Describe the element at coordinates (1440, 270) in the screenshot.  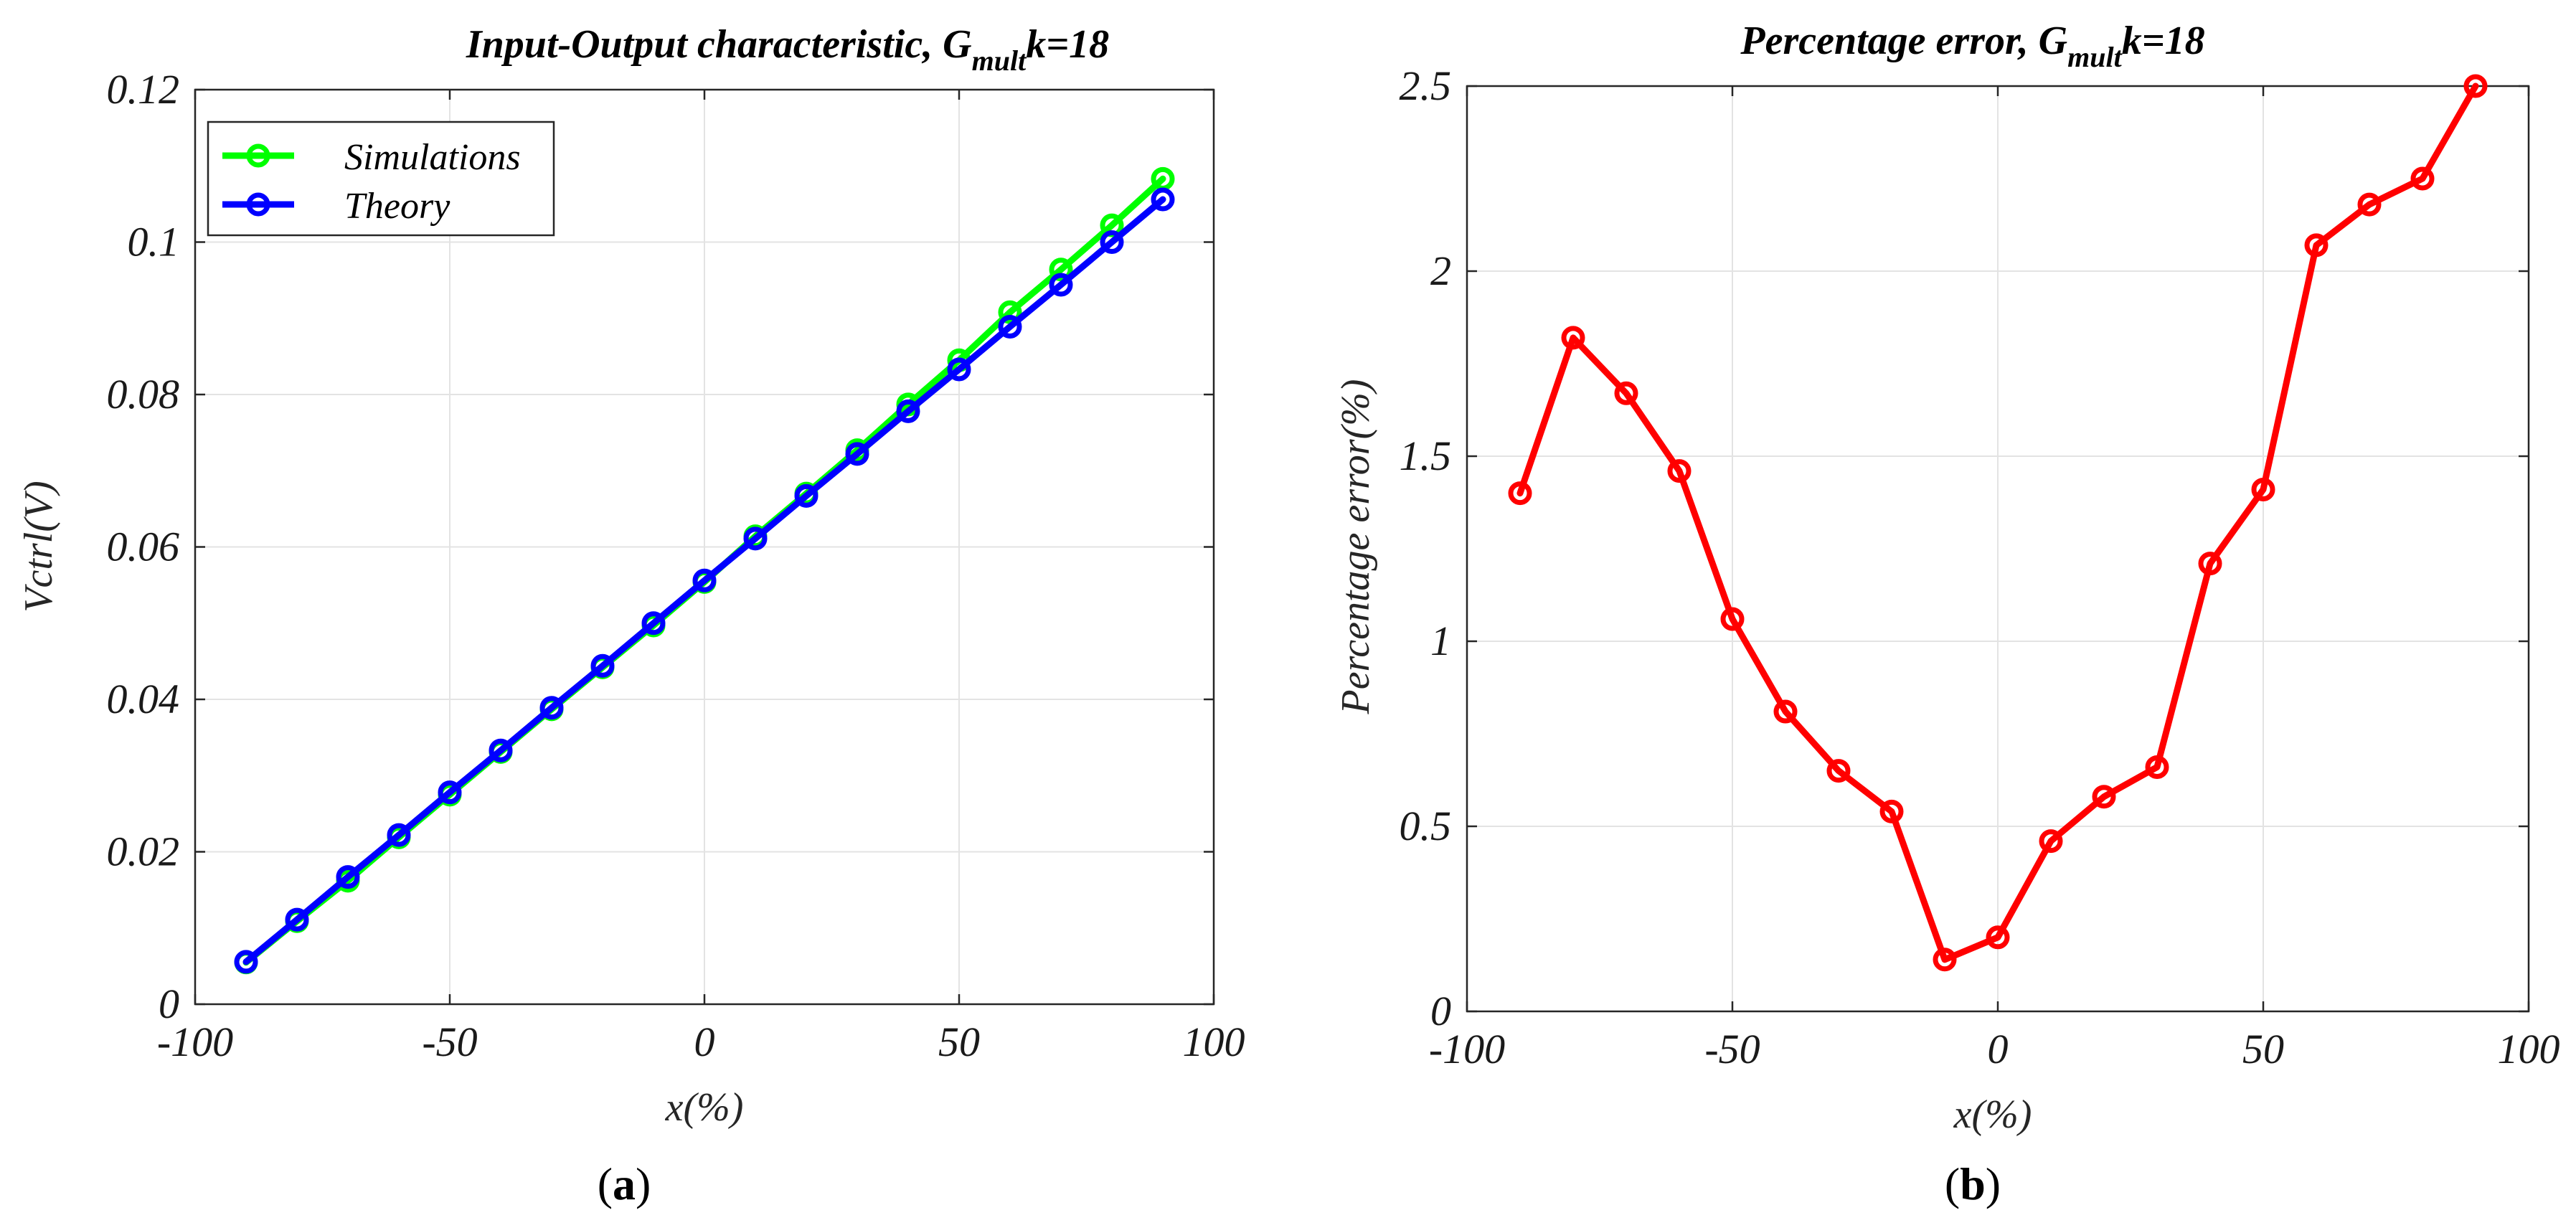
I see `y-tick-label: 2` at that location.